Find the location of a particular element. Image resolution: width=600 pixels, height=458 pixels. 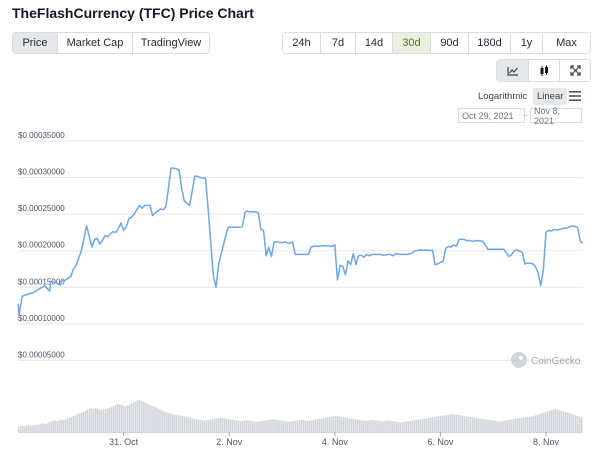

range-30d: 30d is located at coordinates (411, 43).